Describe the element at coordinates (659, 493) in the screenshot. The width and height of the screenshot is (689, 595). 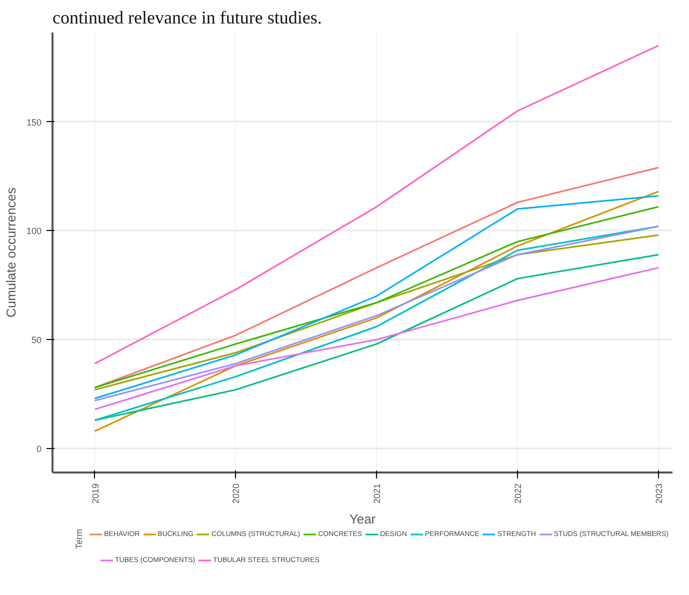
I see `x-tick-label: 2023` at that location.